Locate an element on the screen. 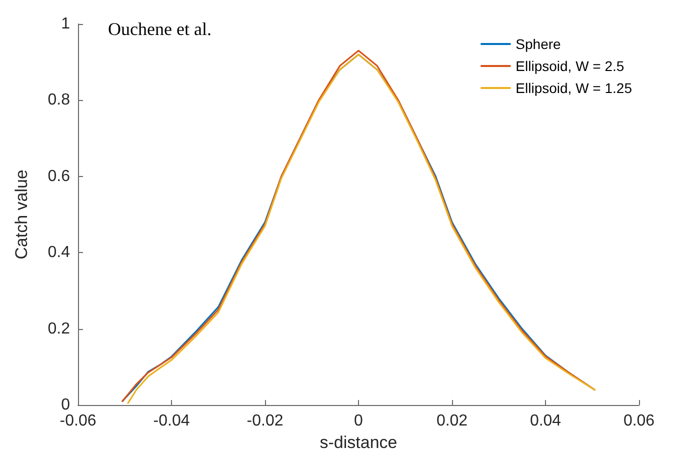 The image size is (676, 457). annotation: Ouchene et al. is located at coordinates (160, 29).